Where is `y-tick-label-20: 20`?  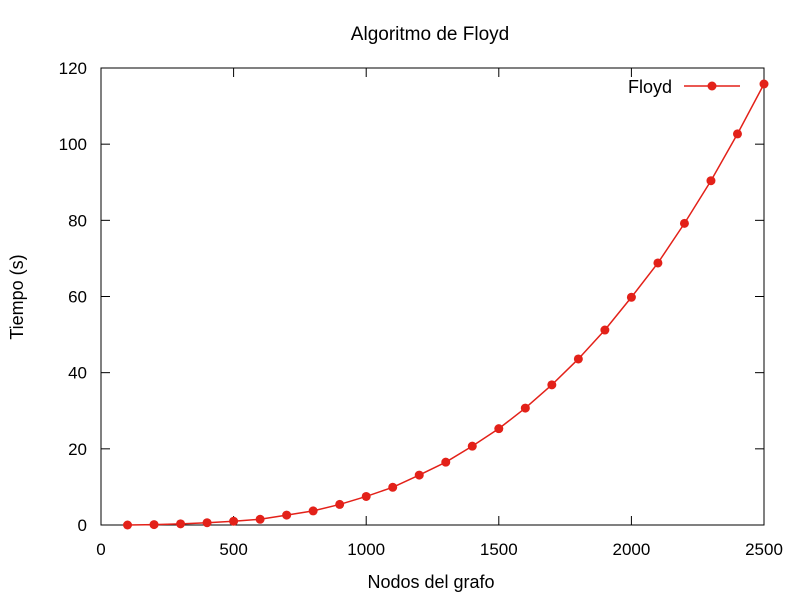 y-tick-label-20: 20 is located at coordinates (77, 449).